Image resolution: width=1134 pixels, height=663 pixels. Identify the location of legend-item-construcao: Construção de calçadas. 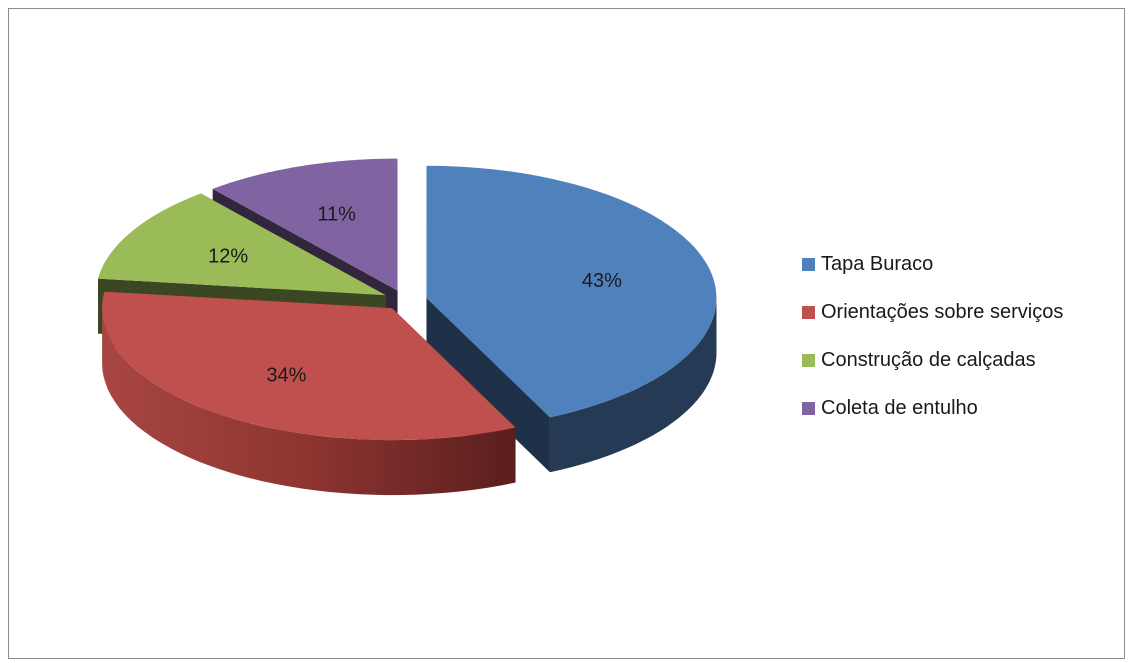
(932, 360).